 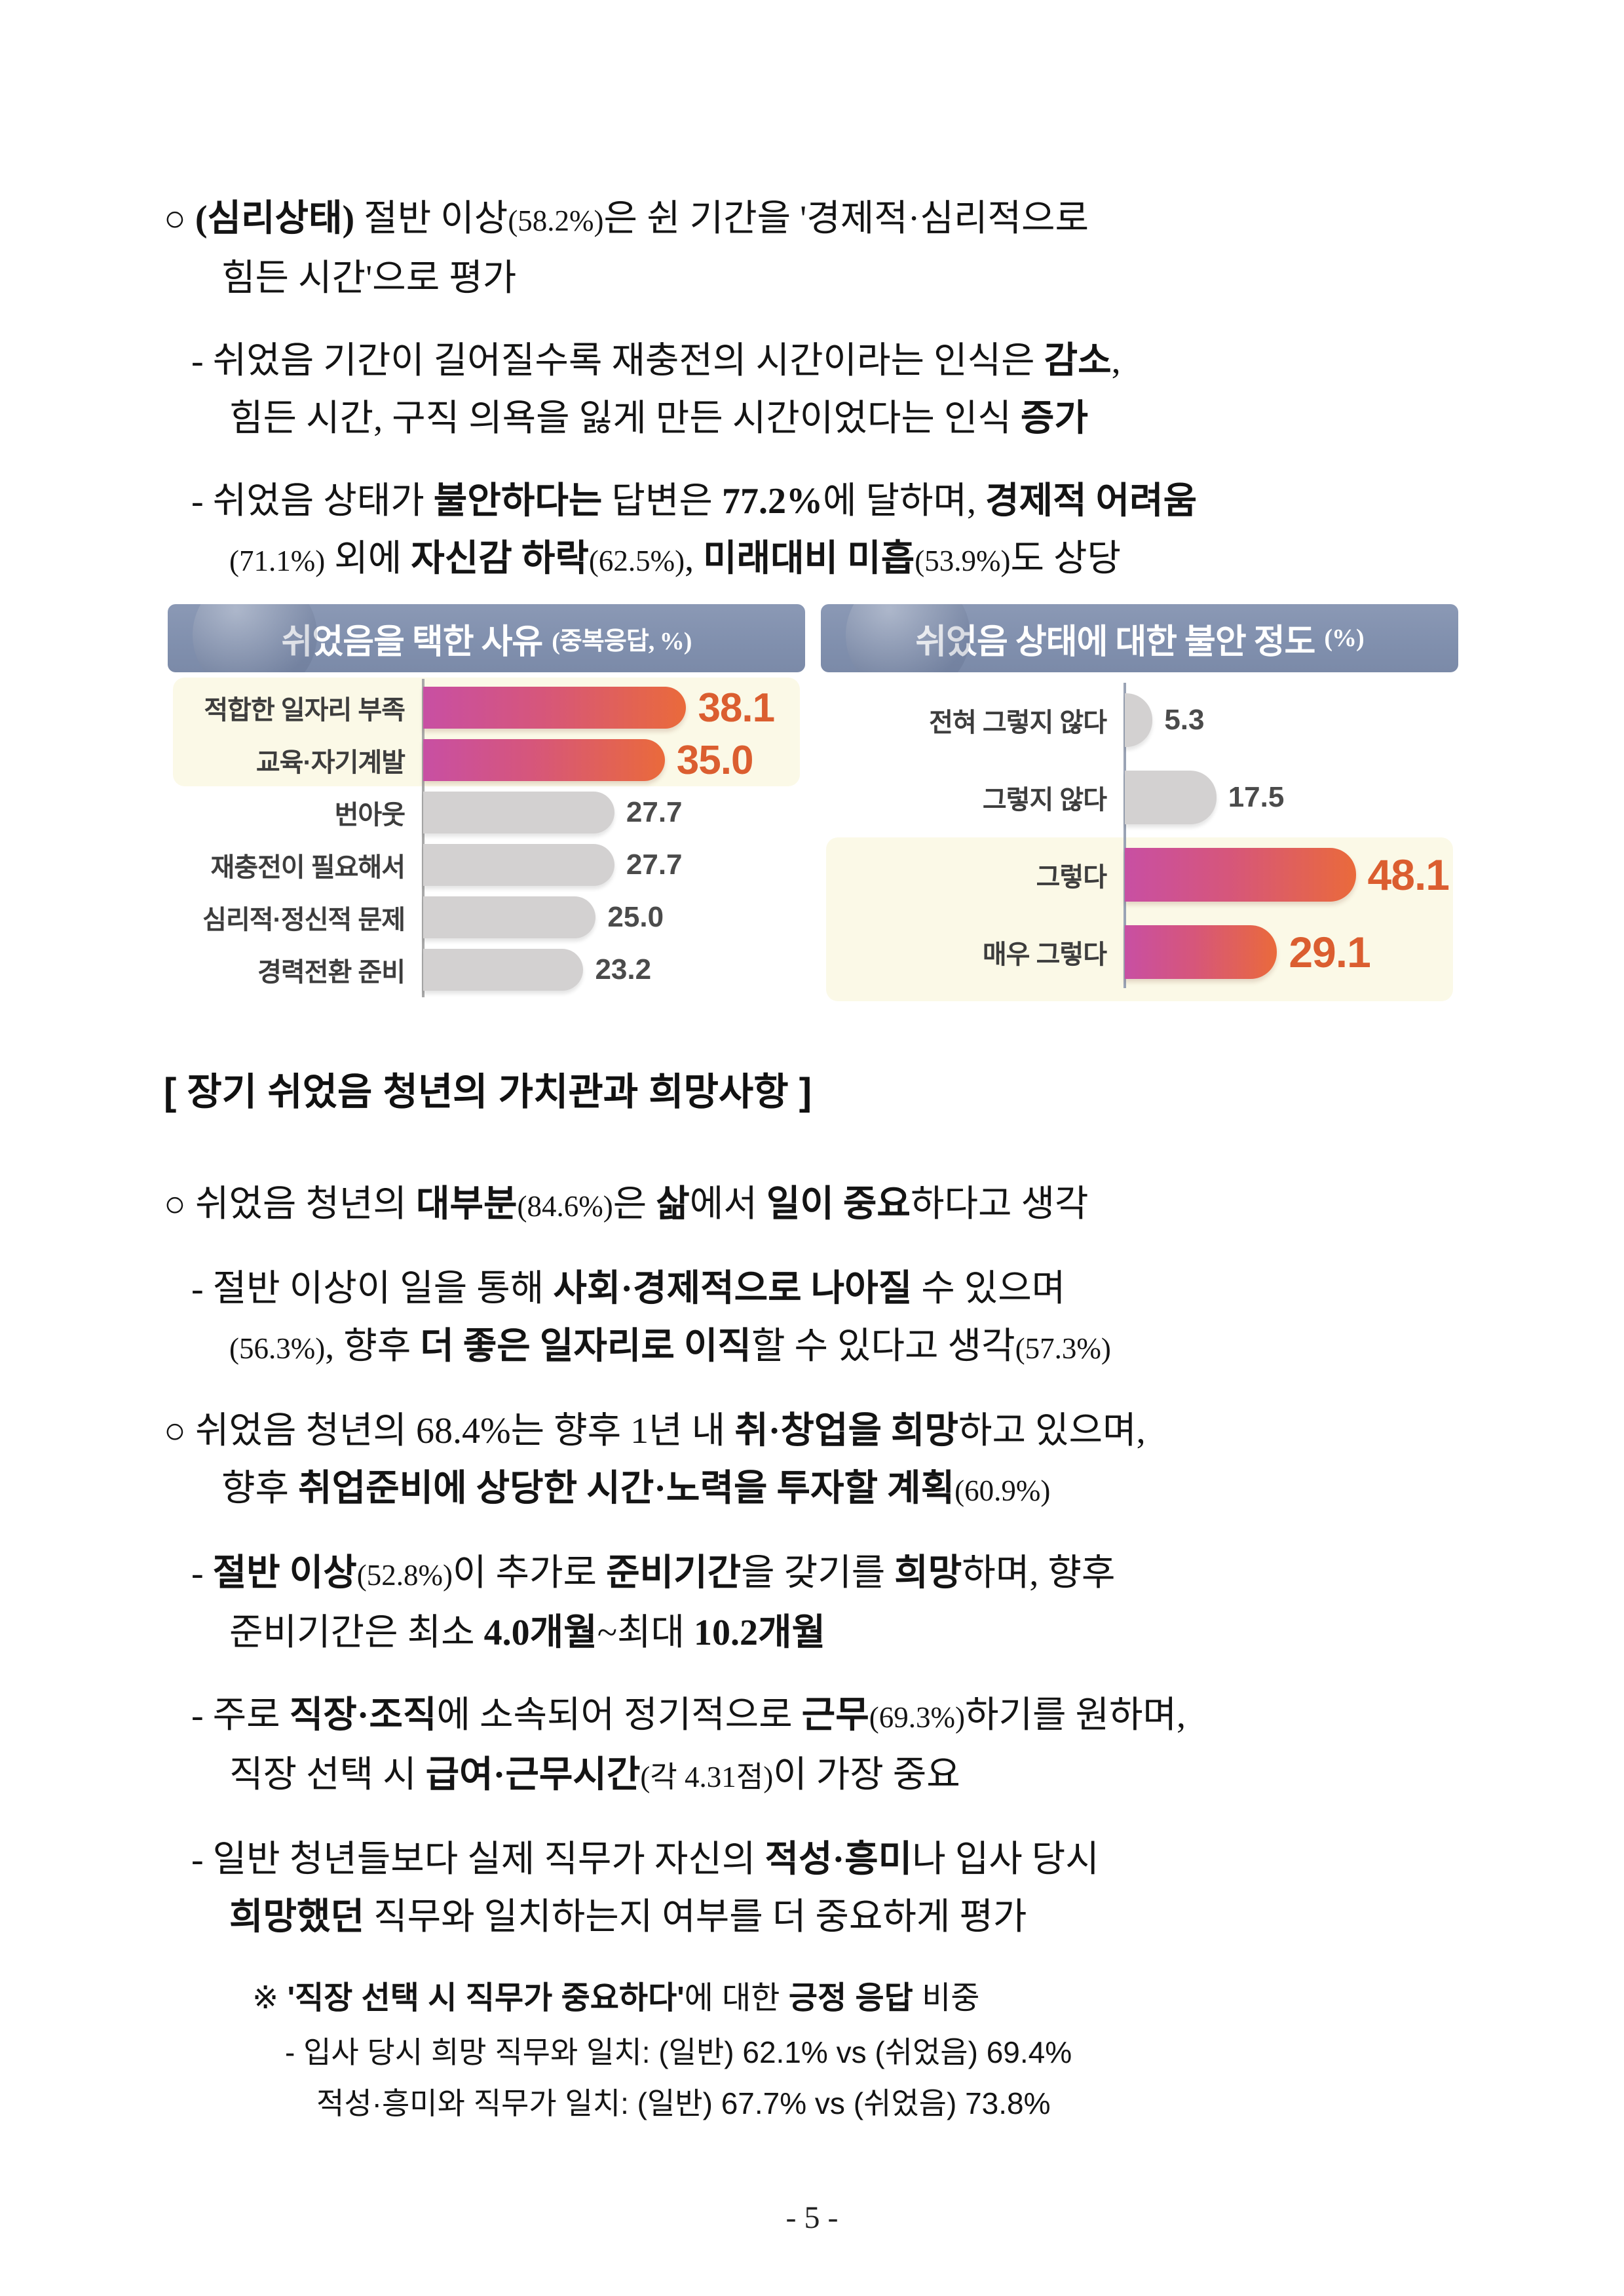 I want to click on bar-track: 38.1, so click(x=609, y=708).